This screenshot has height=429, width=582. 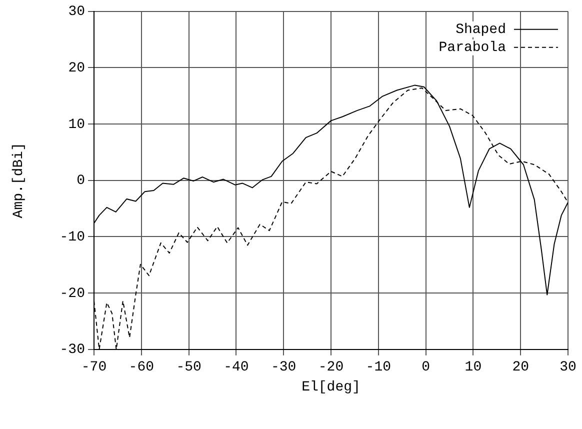 What do you see at coordinates (481, 30) in the screenshot?
I see `legend-label: Shaped` at bounding box center [481, 30].